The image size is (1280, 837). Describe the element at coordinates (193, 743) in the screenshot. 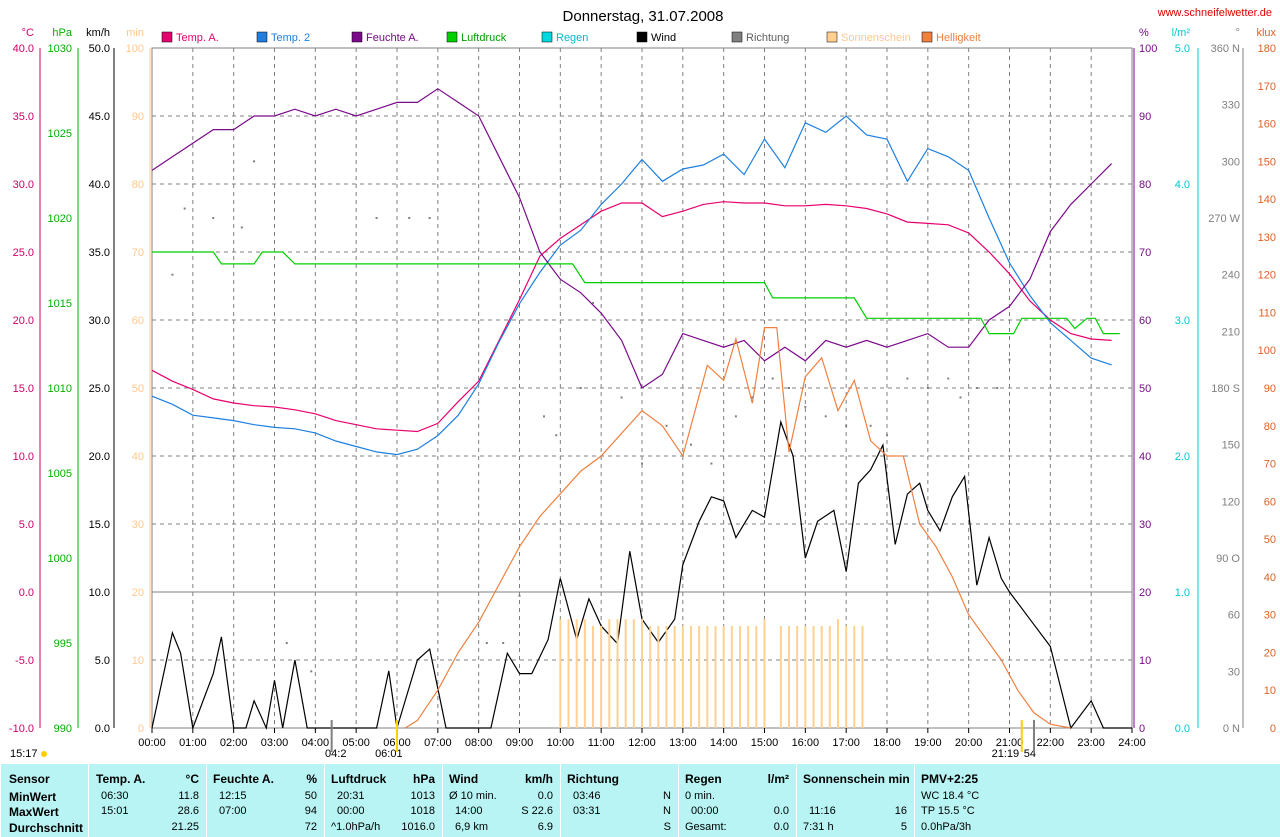

I see `x-tick-label: 01:00` at that location.